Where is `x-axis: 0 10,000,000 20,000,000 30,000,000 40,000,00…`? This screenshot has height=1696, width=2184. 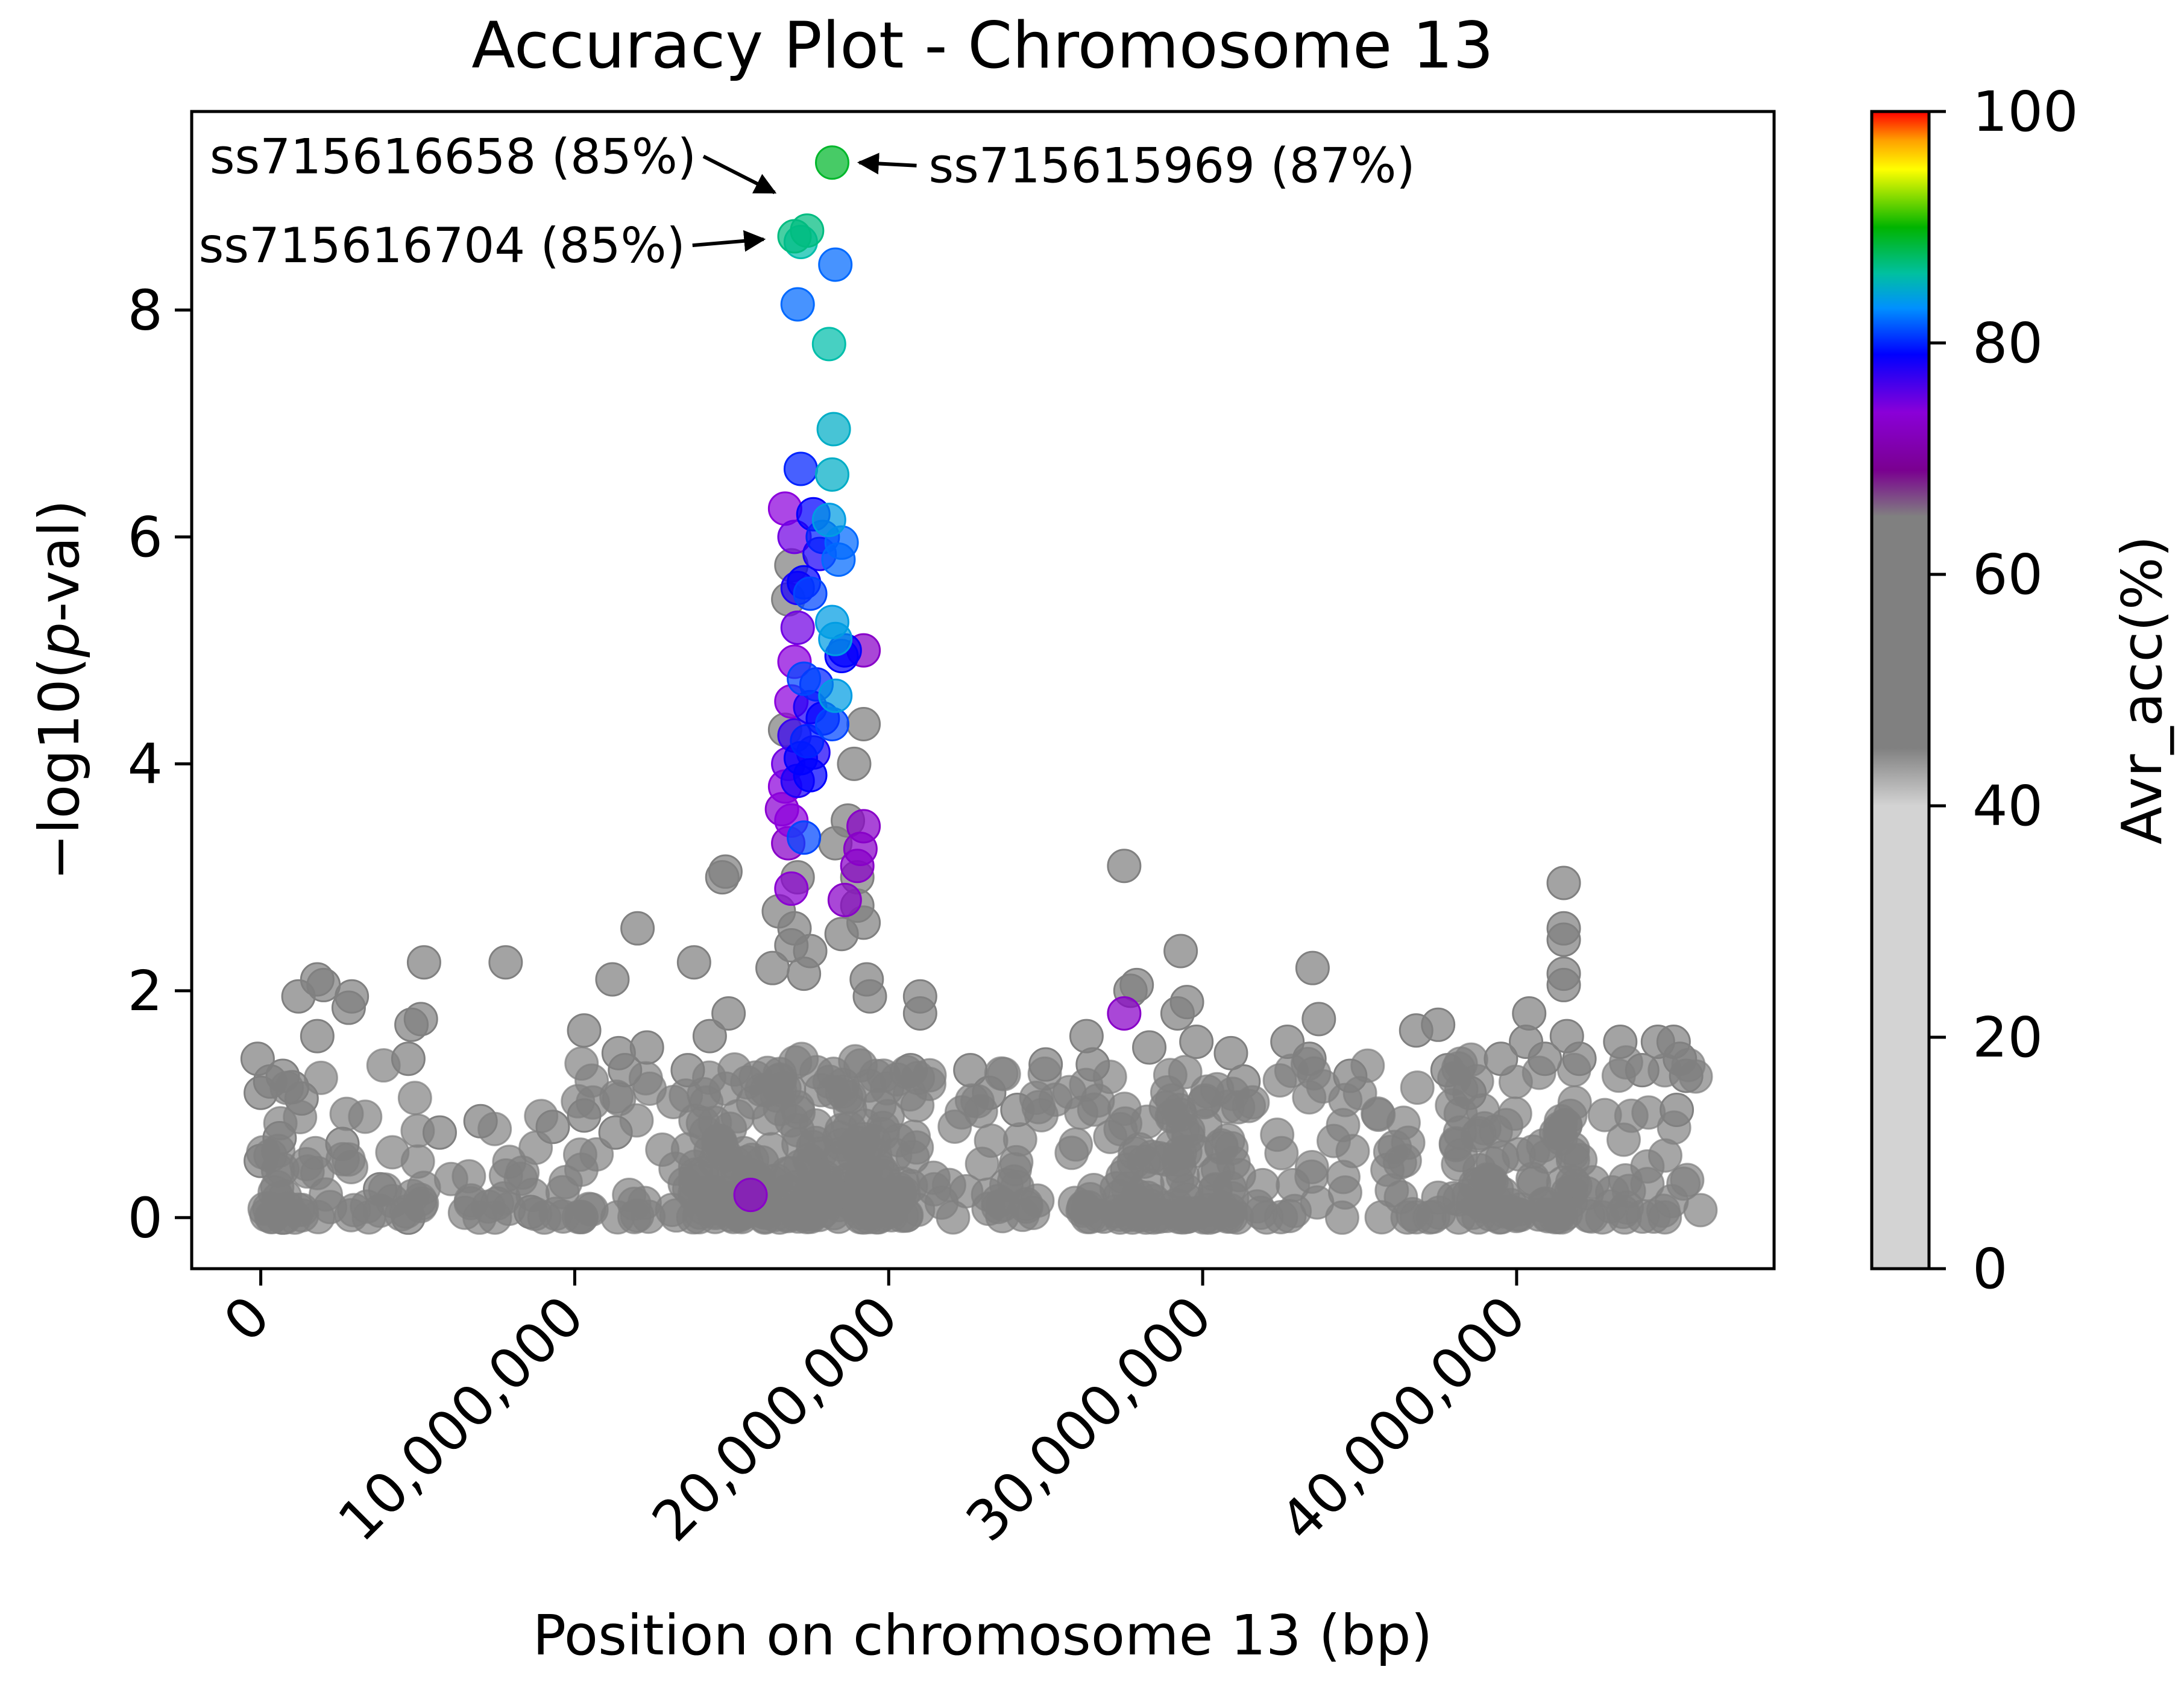
x-axis: 0 10,000,000 20,000,000 30,000,000 40,000,00… is located at coordinates (875, 1411).